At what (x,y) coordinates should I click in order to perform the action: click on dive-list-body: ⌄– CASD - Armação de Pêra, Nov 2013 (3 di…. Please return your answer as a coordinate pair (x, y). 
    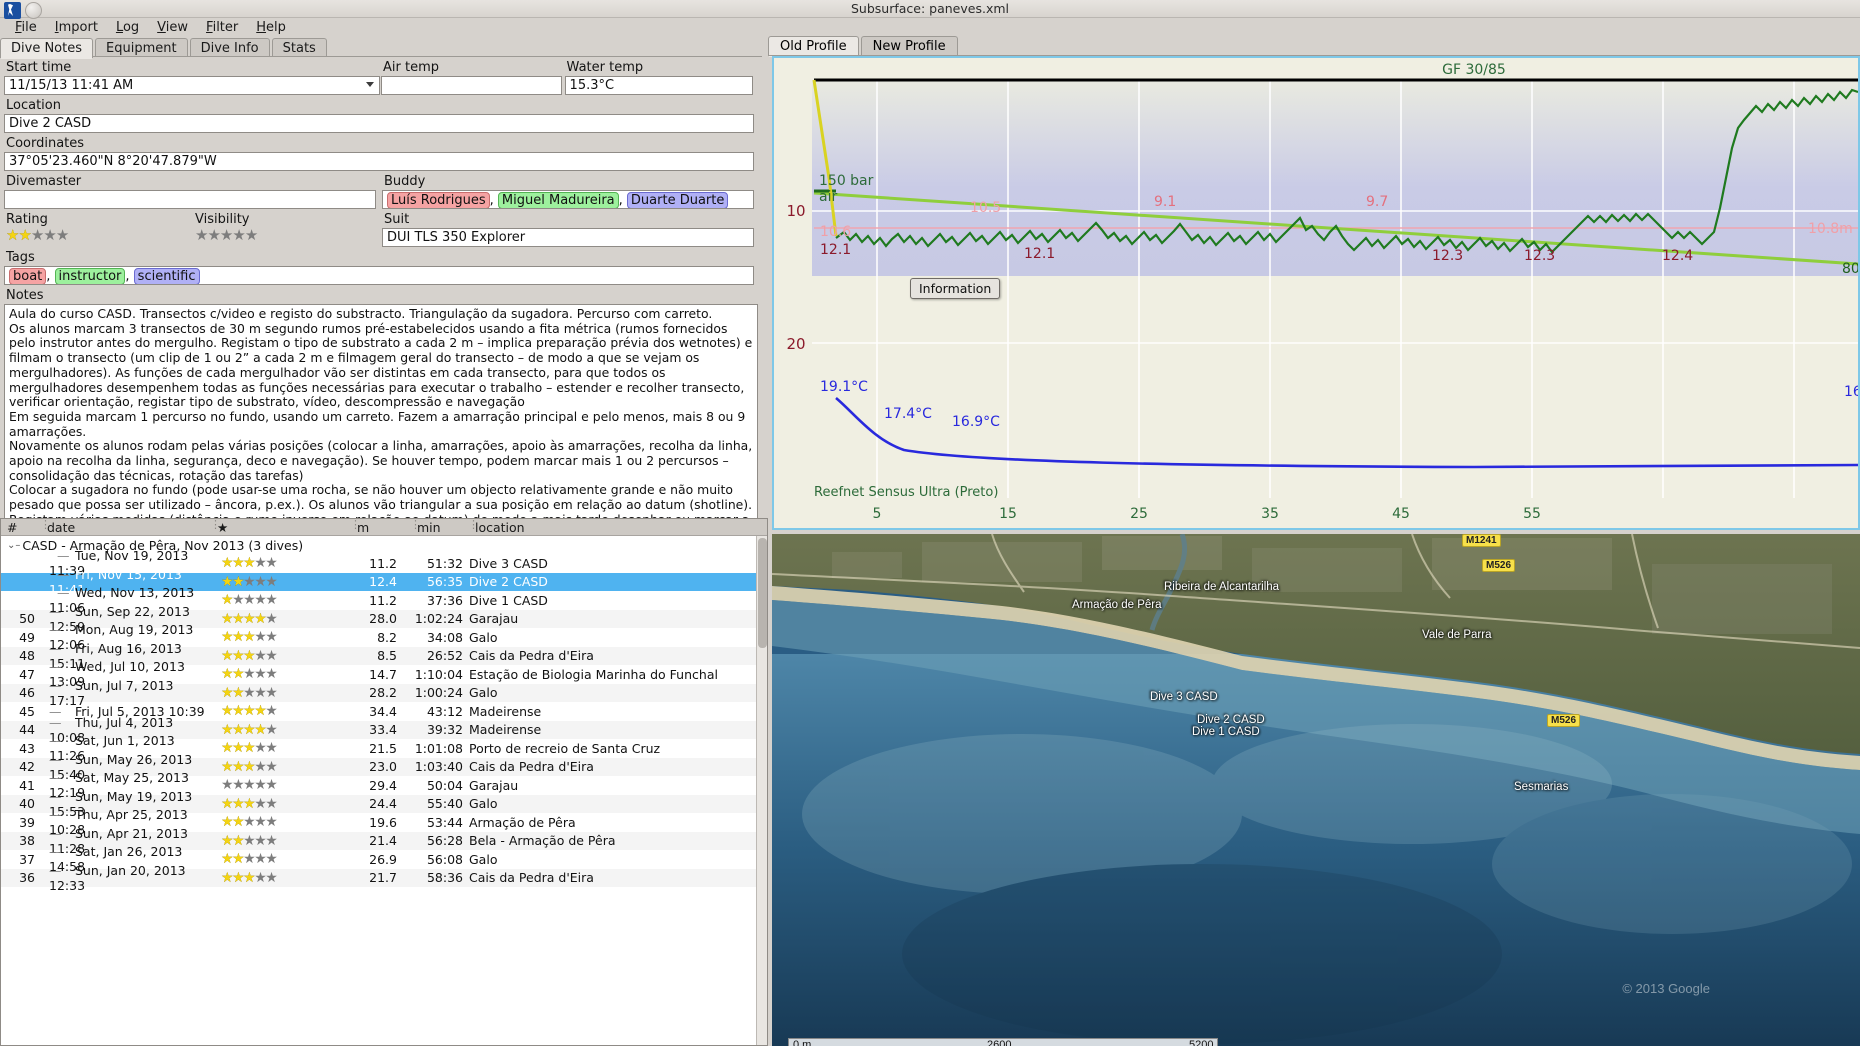
    Looking at the image, I should click on (384, 714).